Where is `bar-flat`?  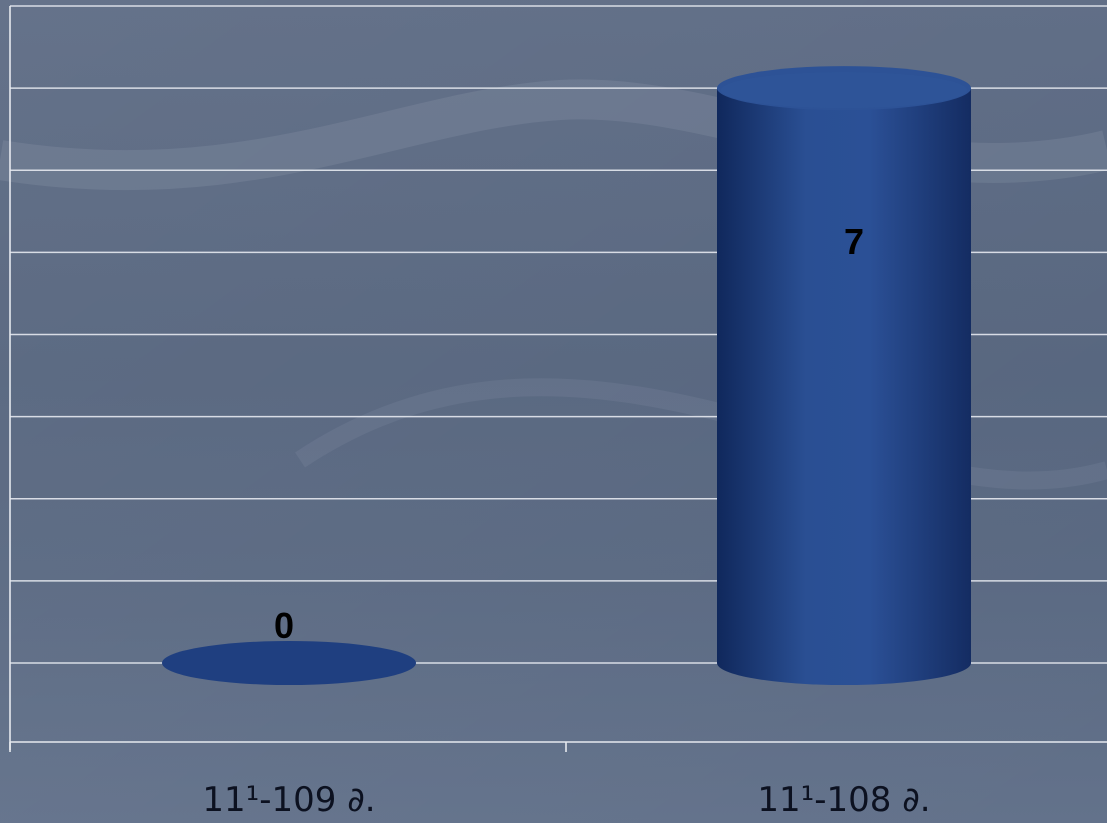
bar-flat is located at coordinates (289, 663).